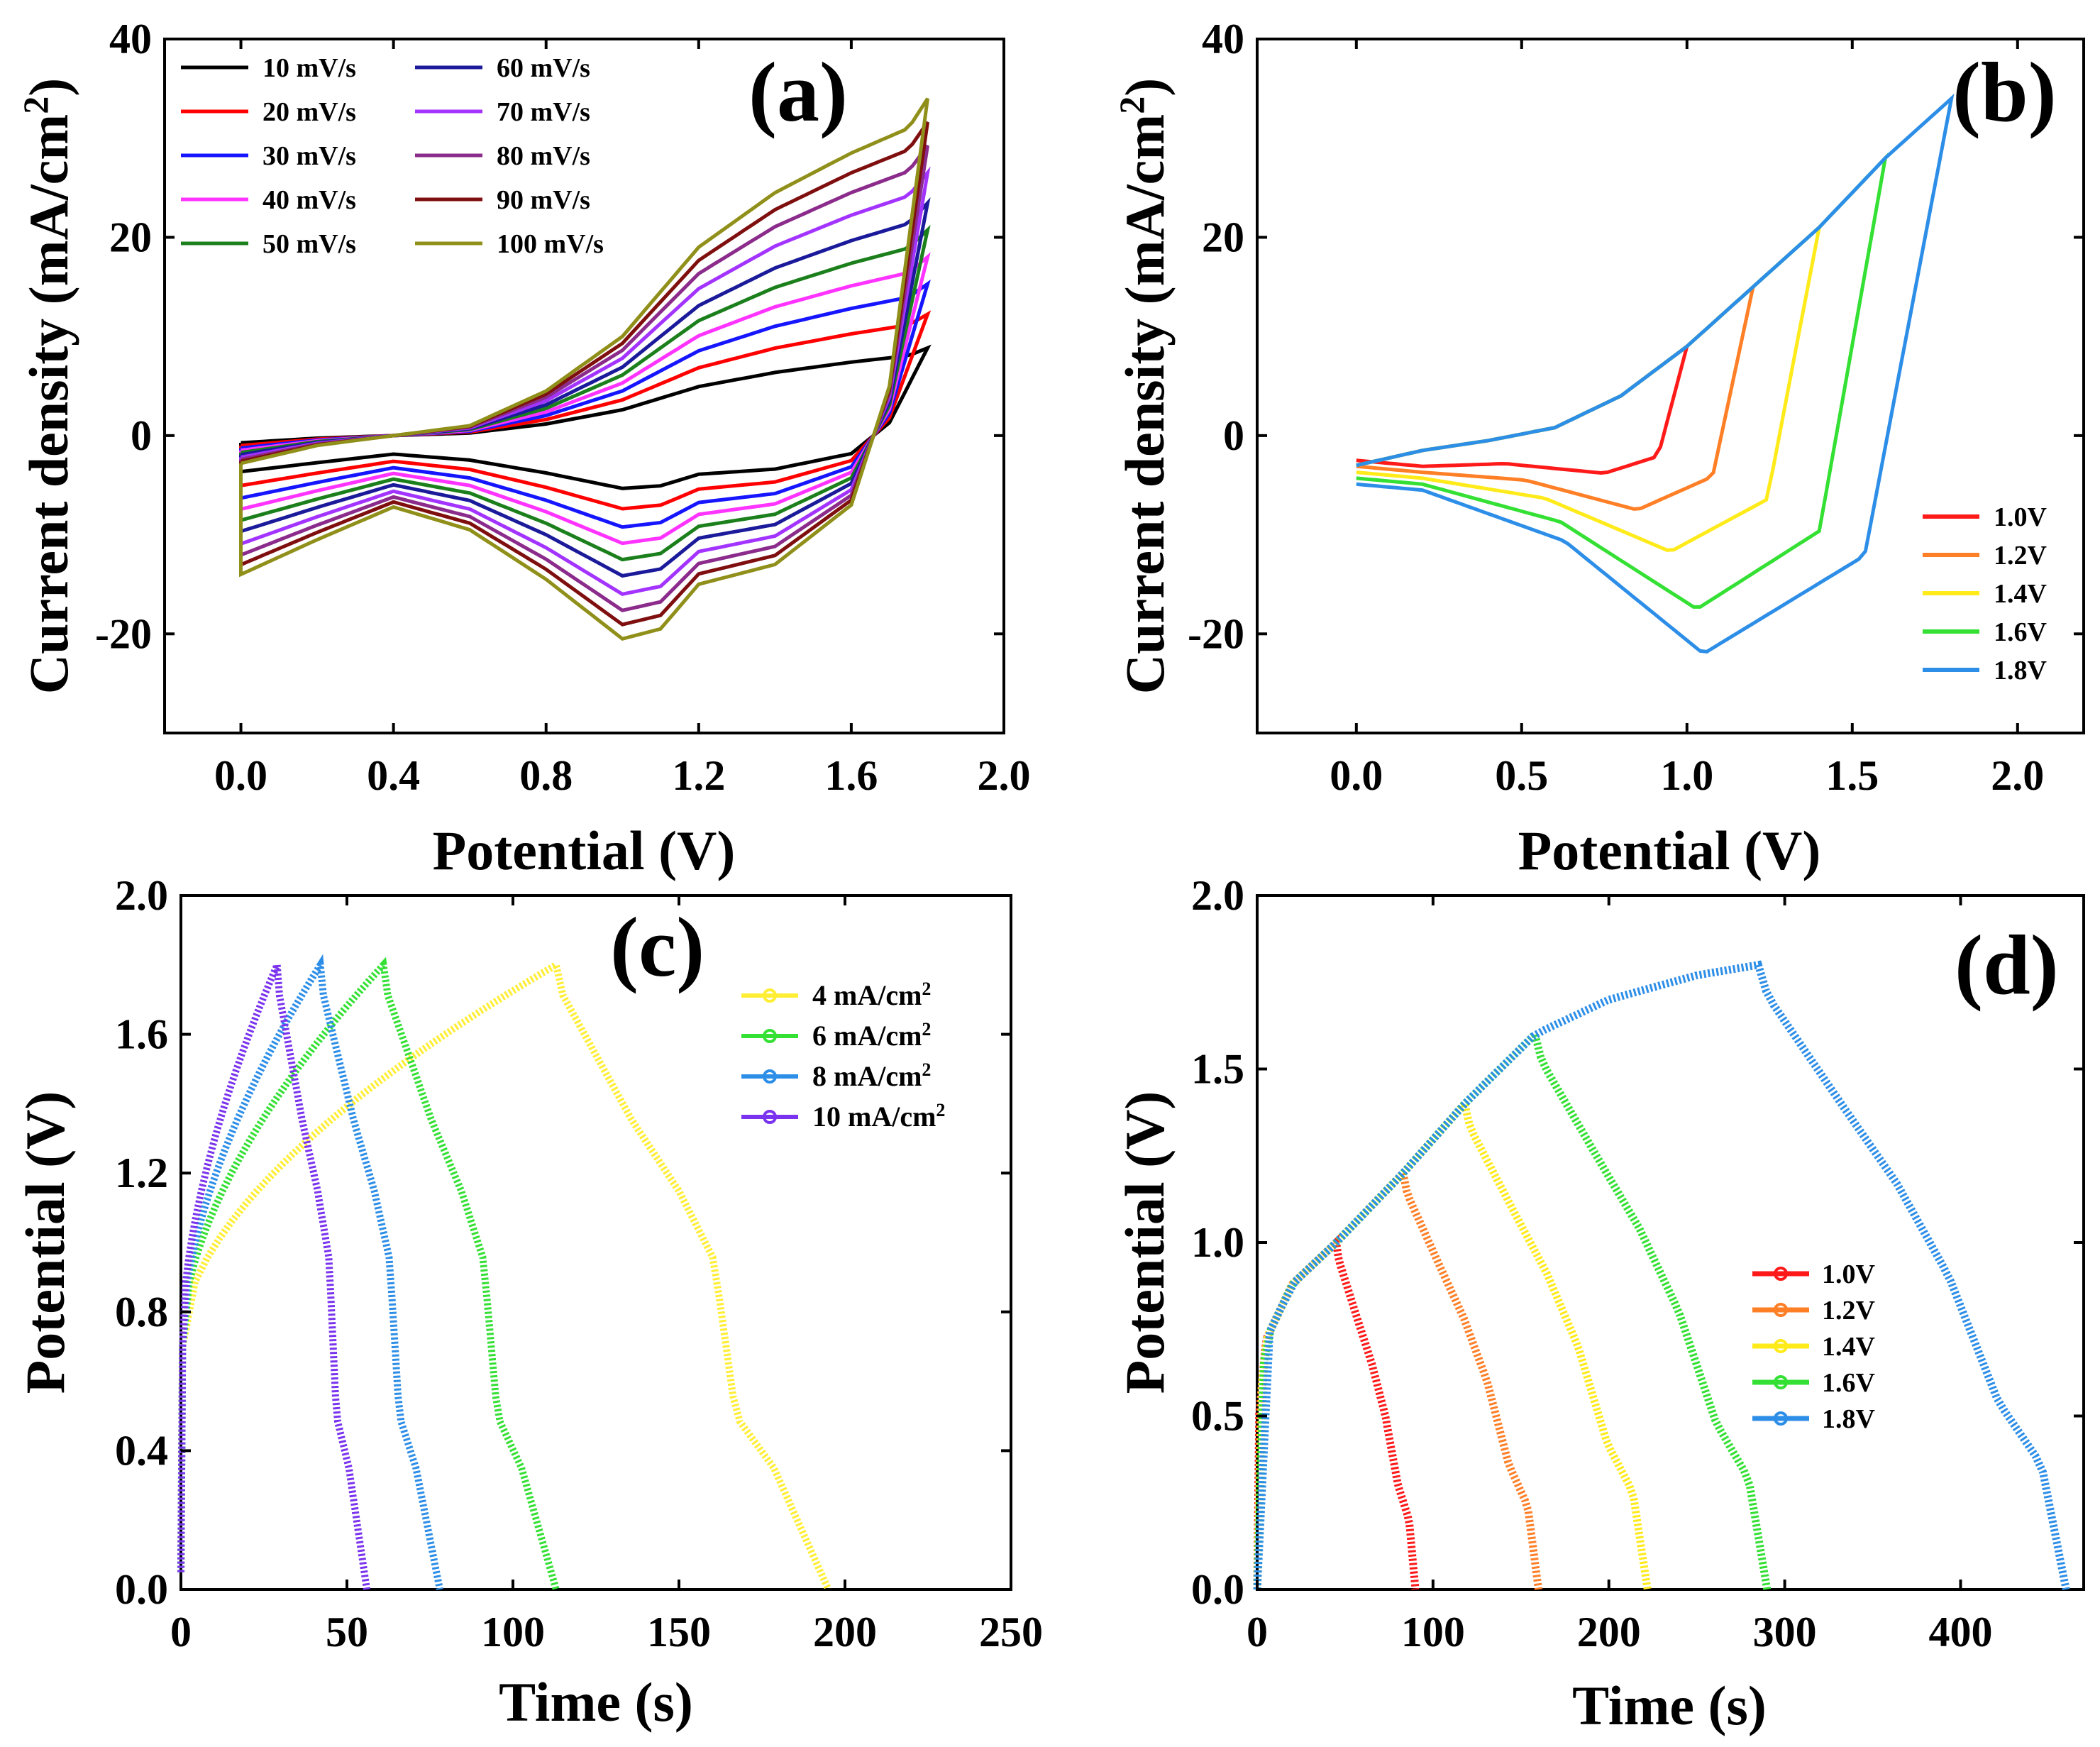 The height and width of the screenshot is (1747, 2100). I want to click on panel-b-ytick-label: 20, so click(1223, 237).